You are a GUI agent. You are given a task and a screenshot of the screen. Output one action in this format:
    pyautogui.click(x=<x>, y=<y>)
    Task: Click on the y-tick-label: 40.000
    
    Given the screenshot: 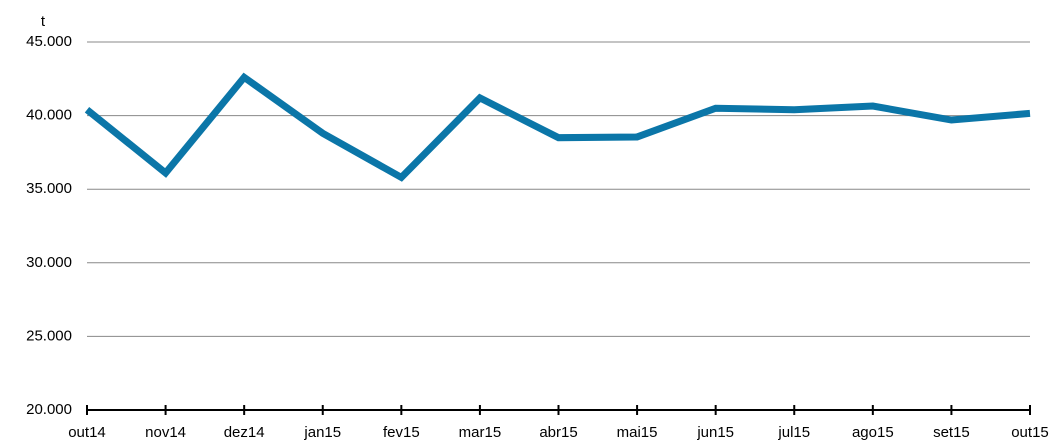 What is the action you would take?
    pyautogui.click(x=49, y=115)
    